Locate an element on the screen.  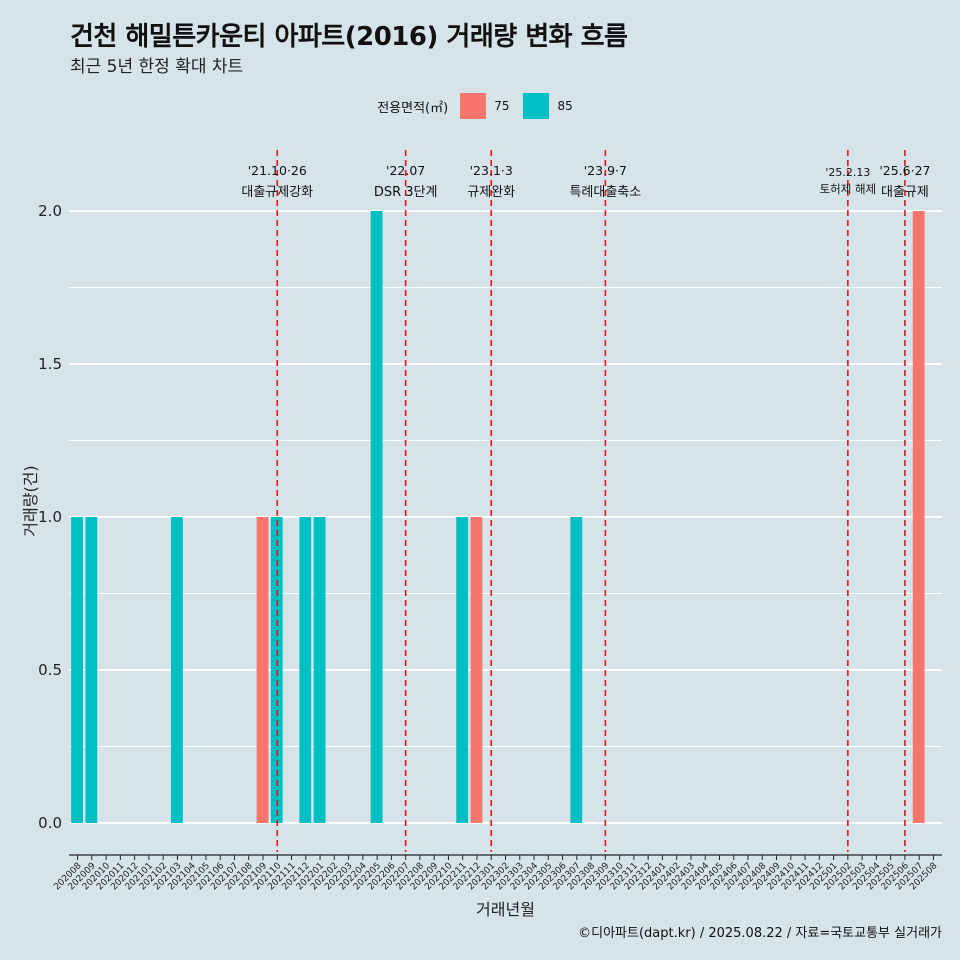
event-date-label: '25.2.13 is located at coordinates (847, 172).